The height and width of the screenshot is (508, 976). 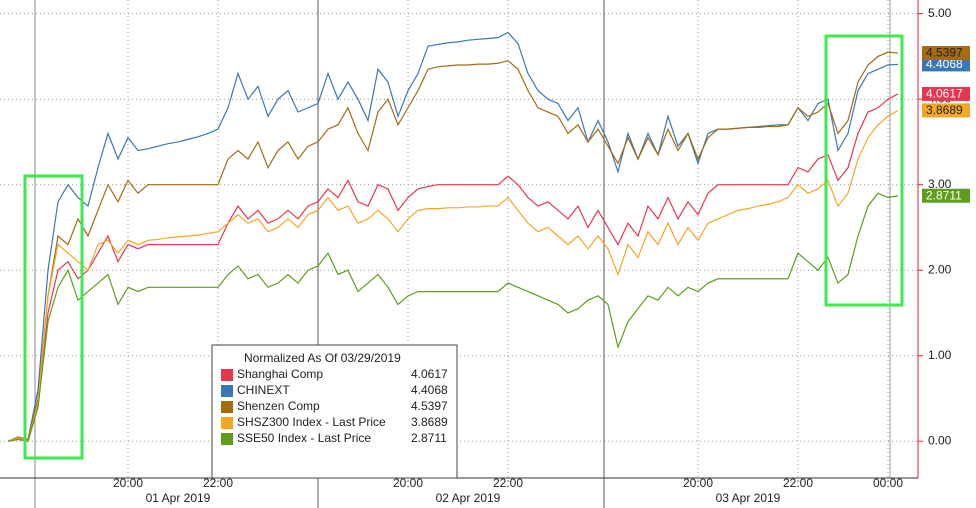 I want to click on value-tag-label: 4.0617, so click(x=944, y=94).